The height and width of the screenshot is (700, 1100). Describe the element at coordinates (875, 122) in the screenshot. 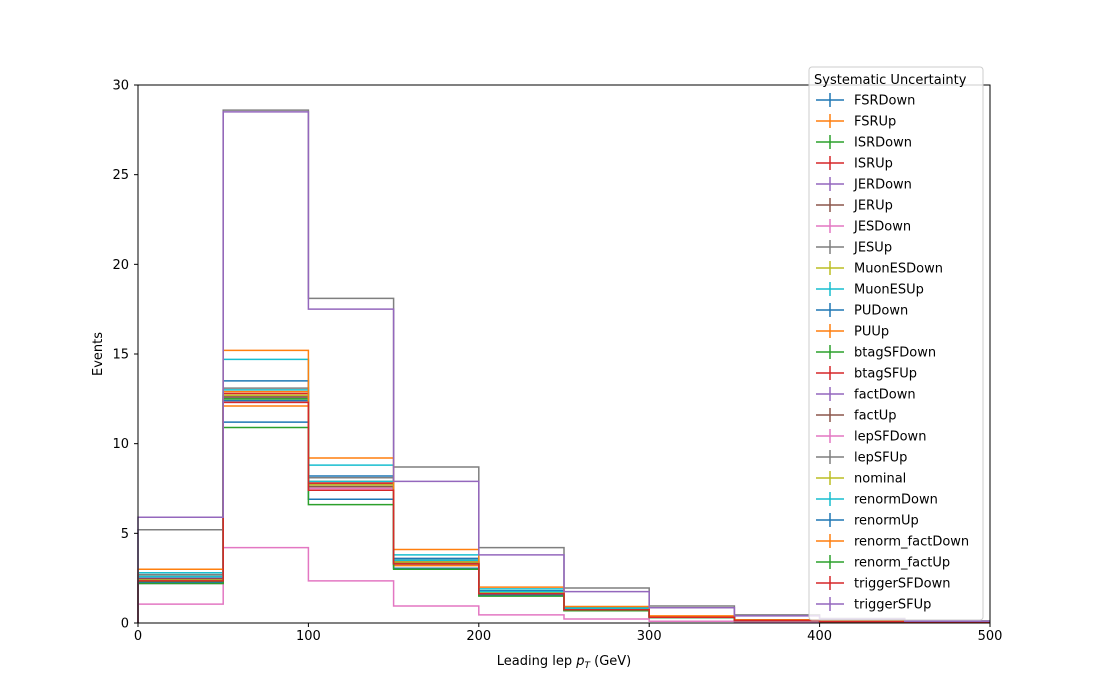

I see `legend-label: FSRUp` at that location.